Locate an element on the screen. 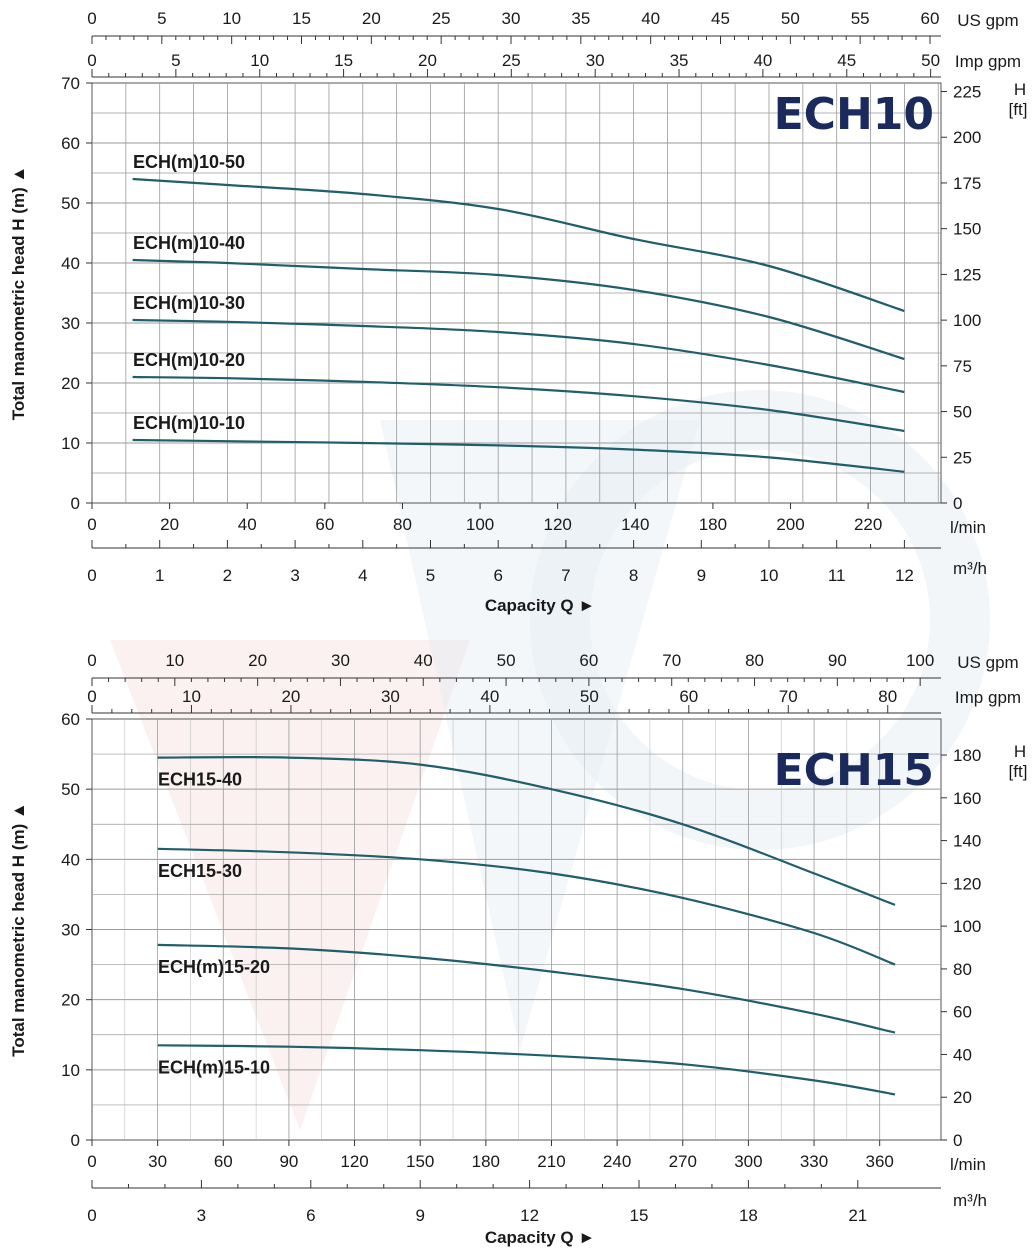 This screenshot has width=1035, height=1254. x-tick-label-impgpm: 45 is located at coordinates (846, 60).